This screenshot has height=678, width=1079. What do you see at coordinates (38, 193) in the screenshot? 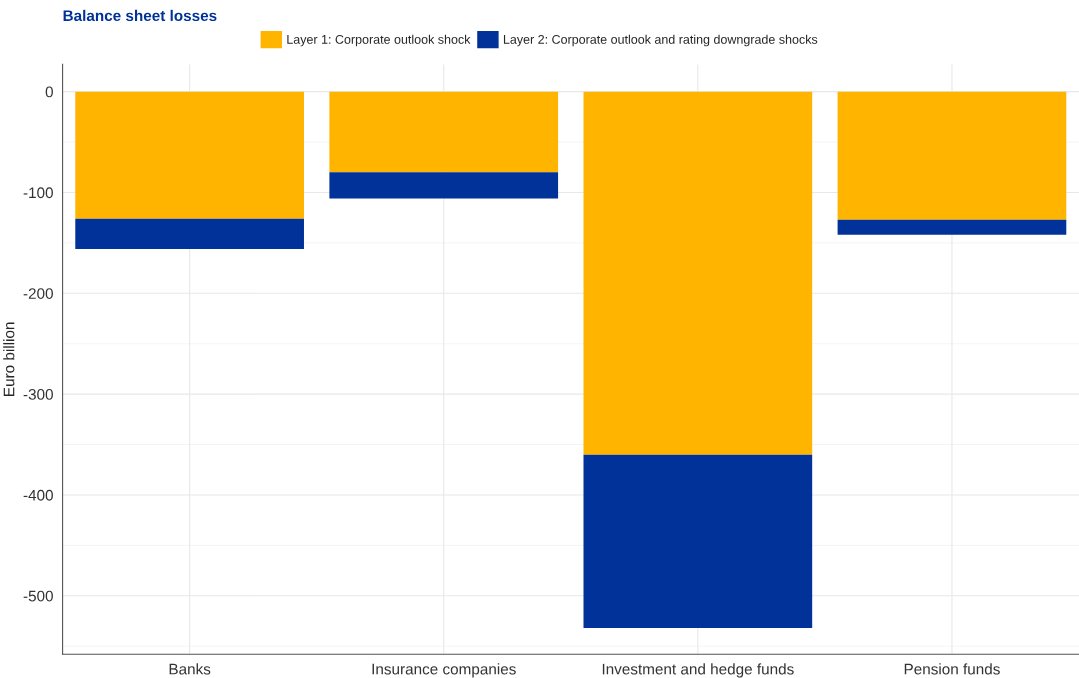
I see `y-tick-label: -100` at bounding box center [38, 193].